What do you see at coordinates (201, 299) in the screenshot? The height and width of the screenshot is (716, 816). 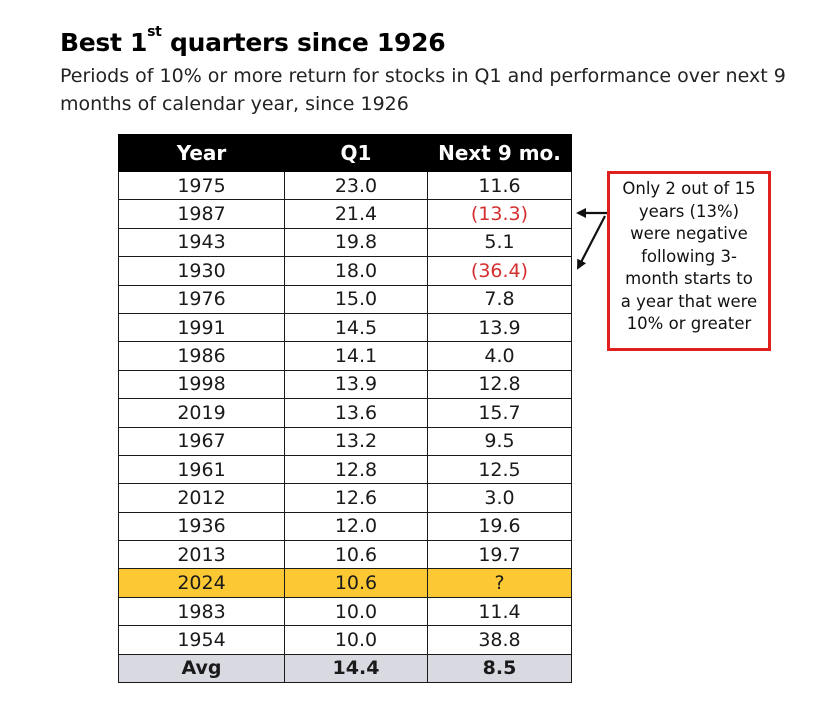 I see `year-cell: 1976` at bounding box center [201, 299].